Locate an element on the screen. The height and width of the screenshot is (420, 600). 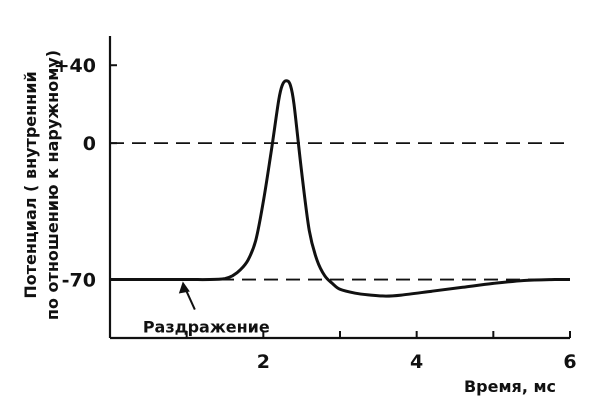
annotation: Раздражение is located at coordinates (206, 309).